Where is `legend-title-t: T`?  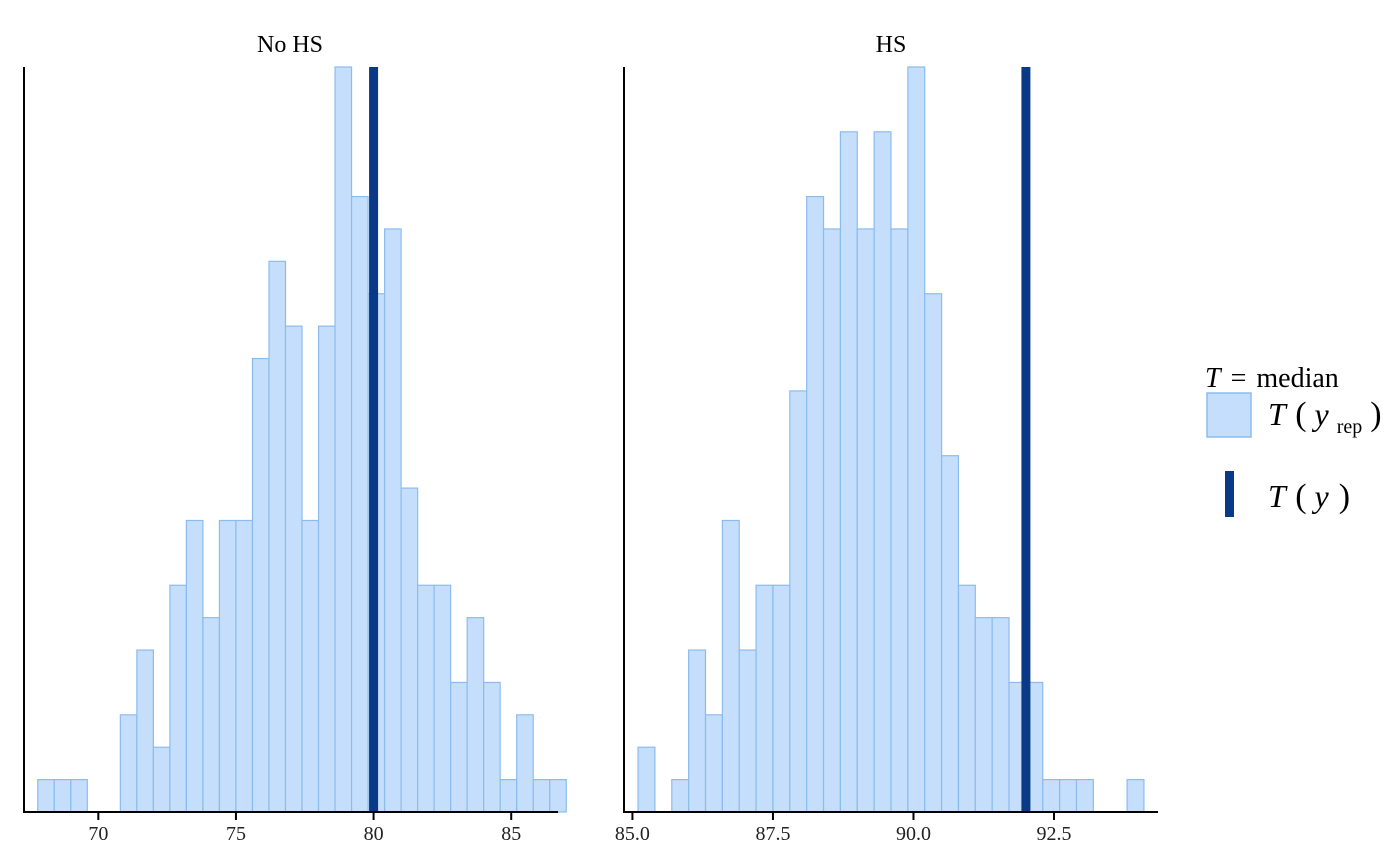
legend-title-t: T is located at coordinates (1214, 378).